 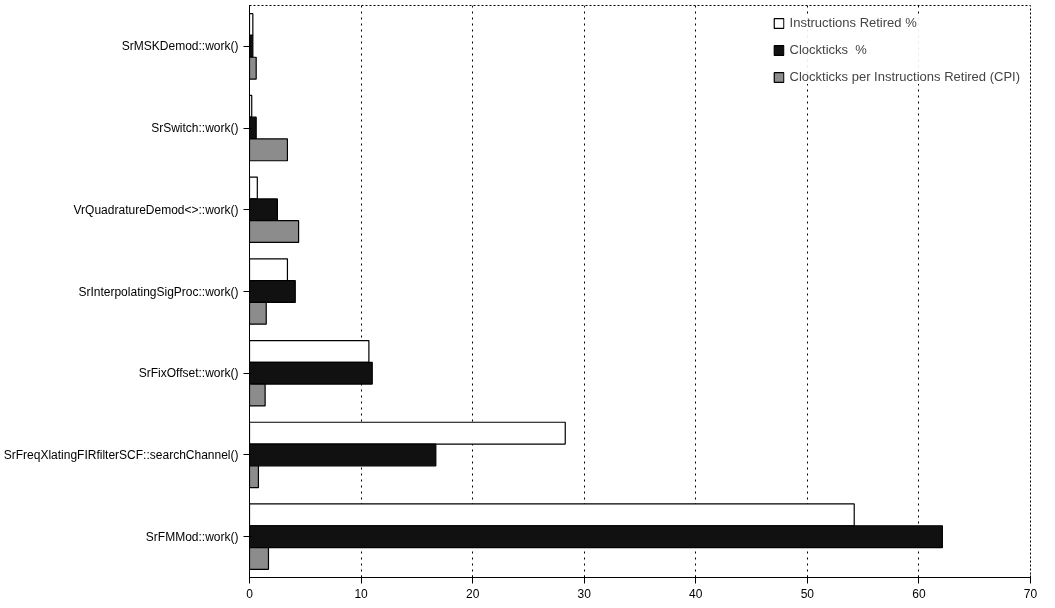 What do you see at coordinates (158, 291) in the screenshot?
I see `y-tick-label: SrInterpolatingSigProc::work()` at bounding box center [158, 291].